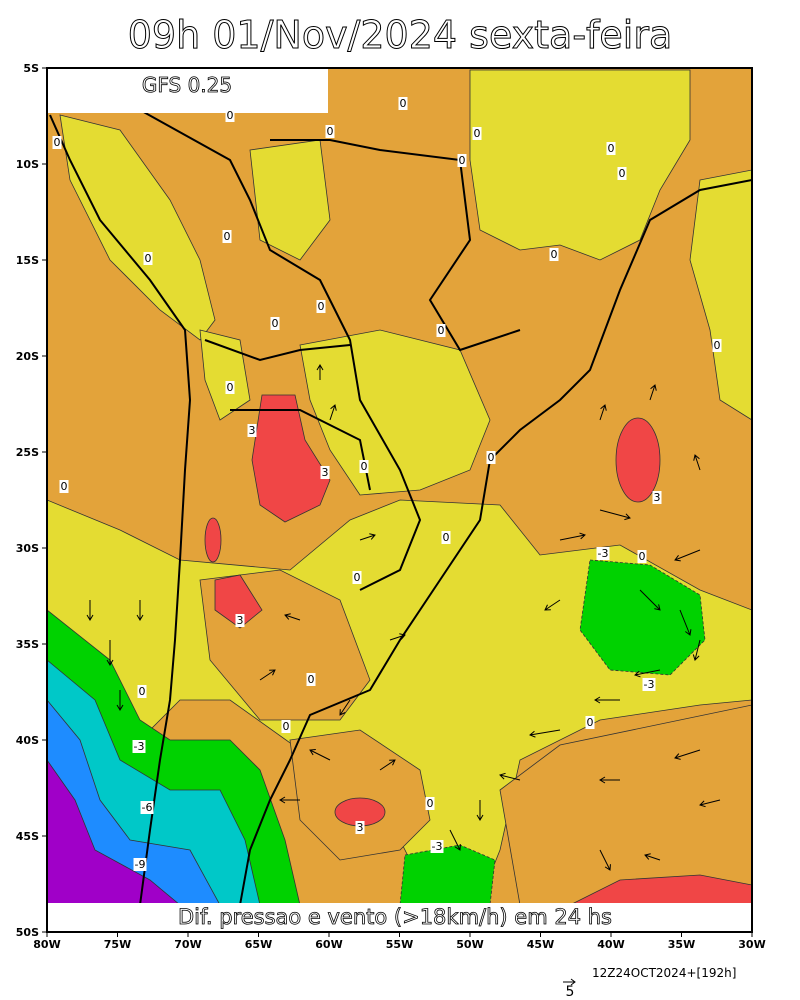 Image resolution: width=800 pixels, height=1000 pixels. Describe the element at coordinates (31, 68) in the screenshot. I see `lat-label: 5S` at that location.